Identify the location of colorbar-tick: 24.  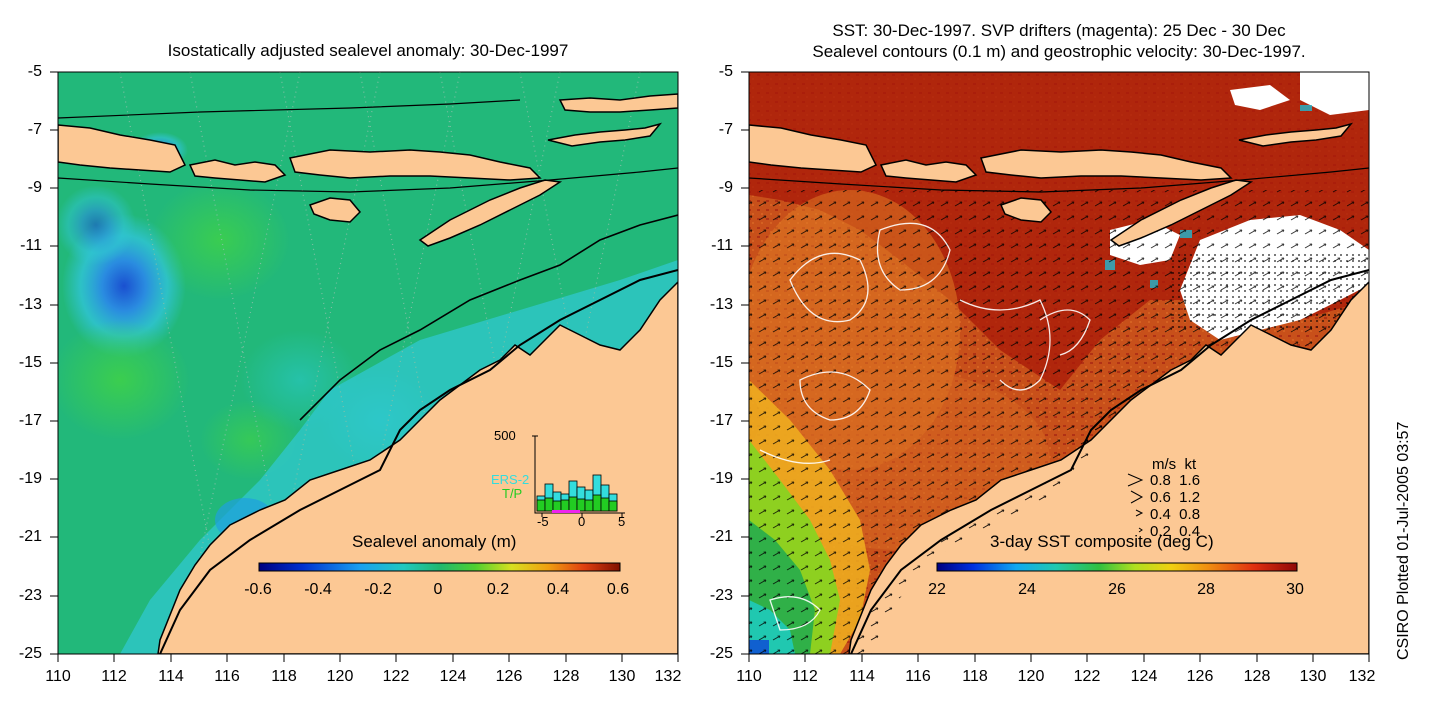
(1027, 589).